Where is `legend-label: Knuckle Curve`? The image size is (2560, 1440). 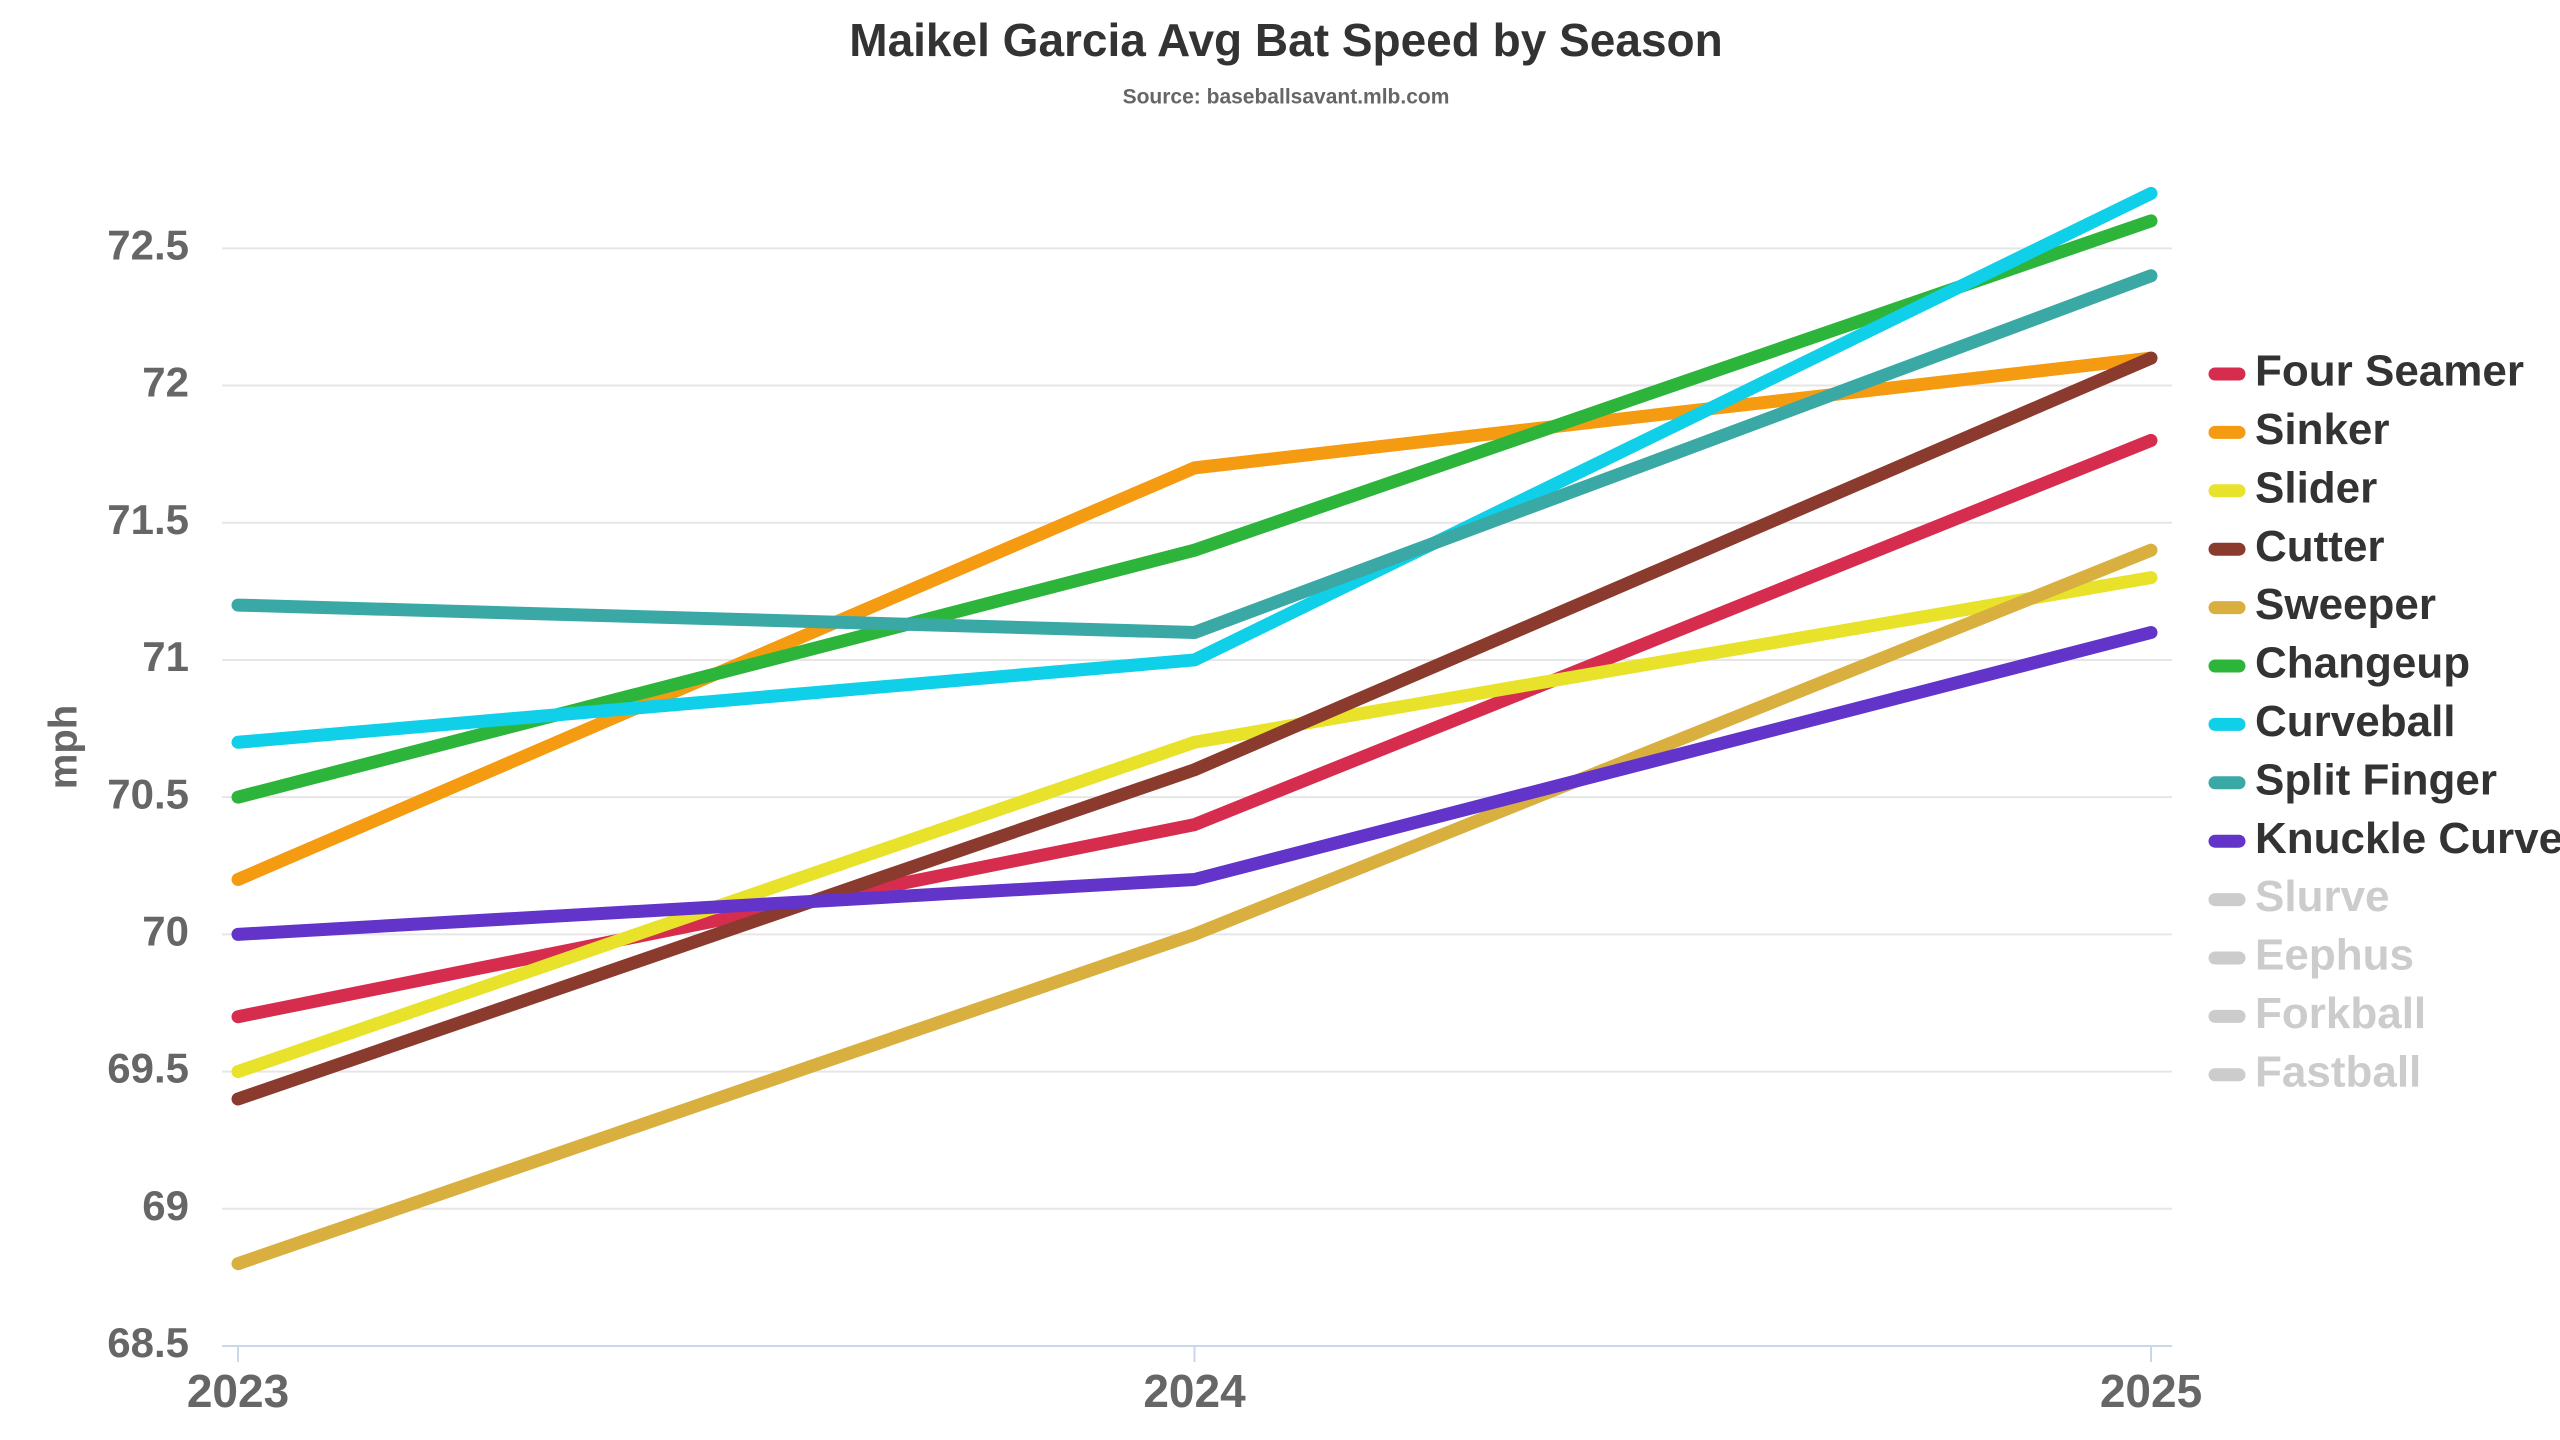
legend-label: Knuckle Curve is located at coordinates (2407, 838).